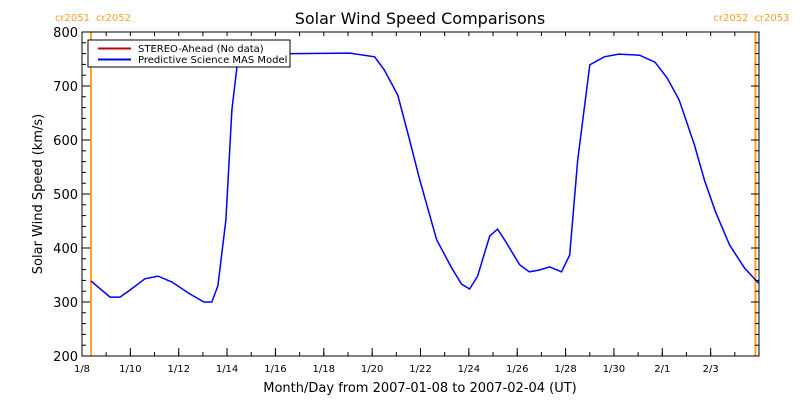 The image size is (800, 404). What do you see at coordinates (65, 249) in the screenshot?
I see `y-tick-label: 400` at bounding box center [65, 249].